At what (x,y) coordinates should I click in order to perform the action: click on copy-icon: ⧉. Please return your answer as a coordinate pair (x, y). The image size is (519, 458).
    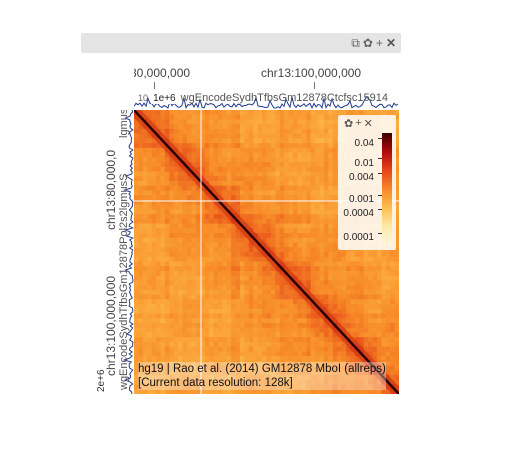
    Looking at the image, I should click on (355, 43).